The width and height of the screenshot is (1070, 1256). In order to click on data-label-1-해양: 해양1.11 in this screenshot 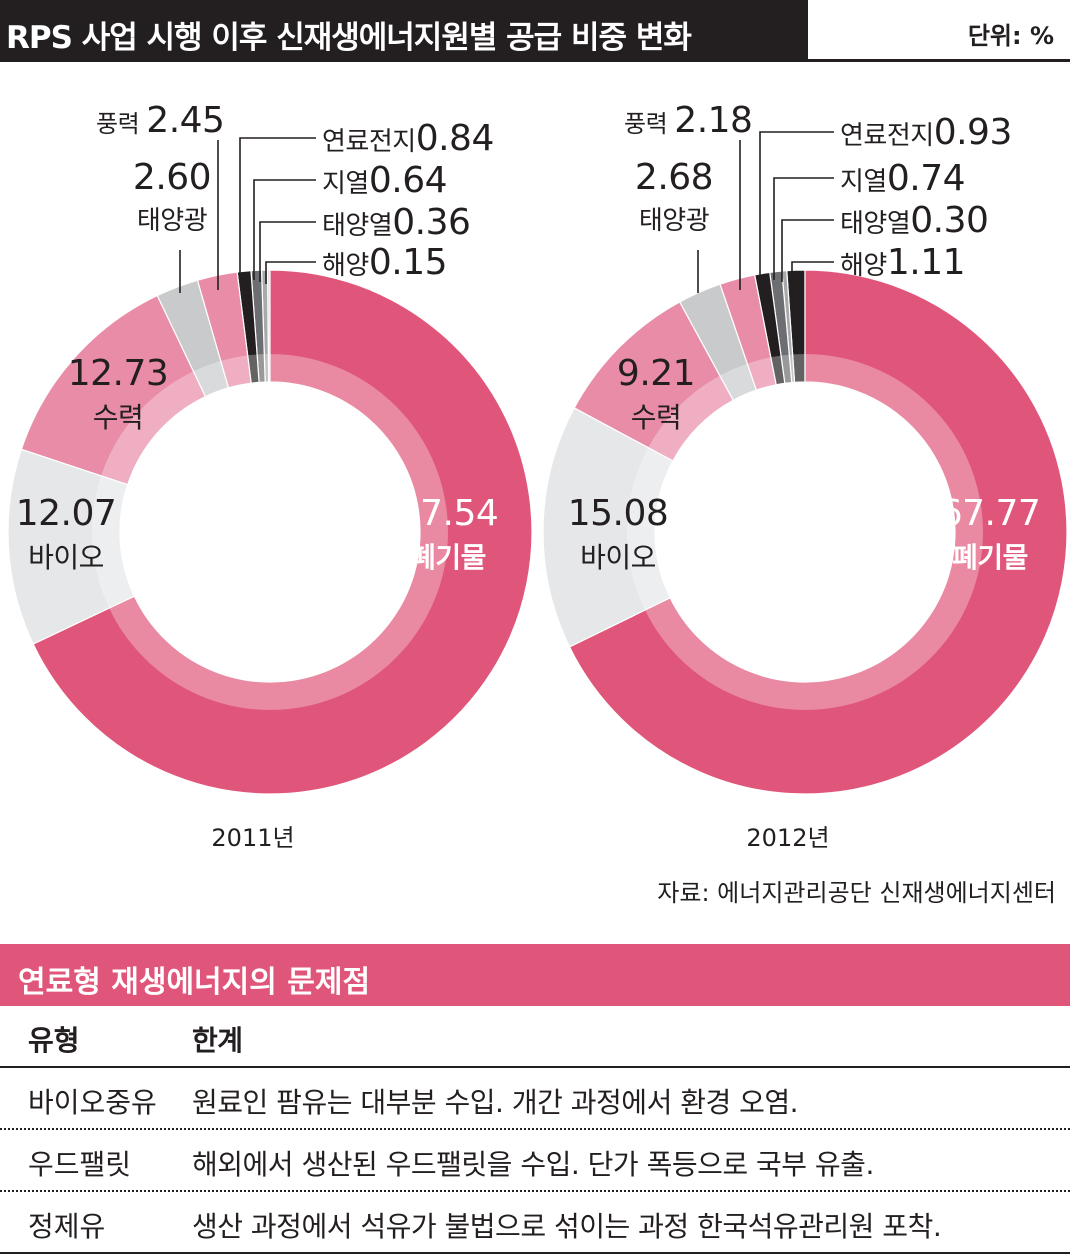, I will do `click(902, 262)`.